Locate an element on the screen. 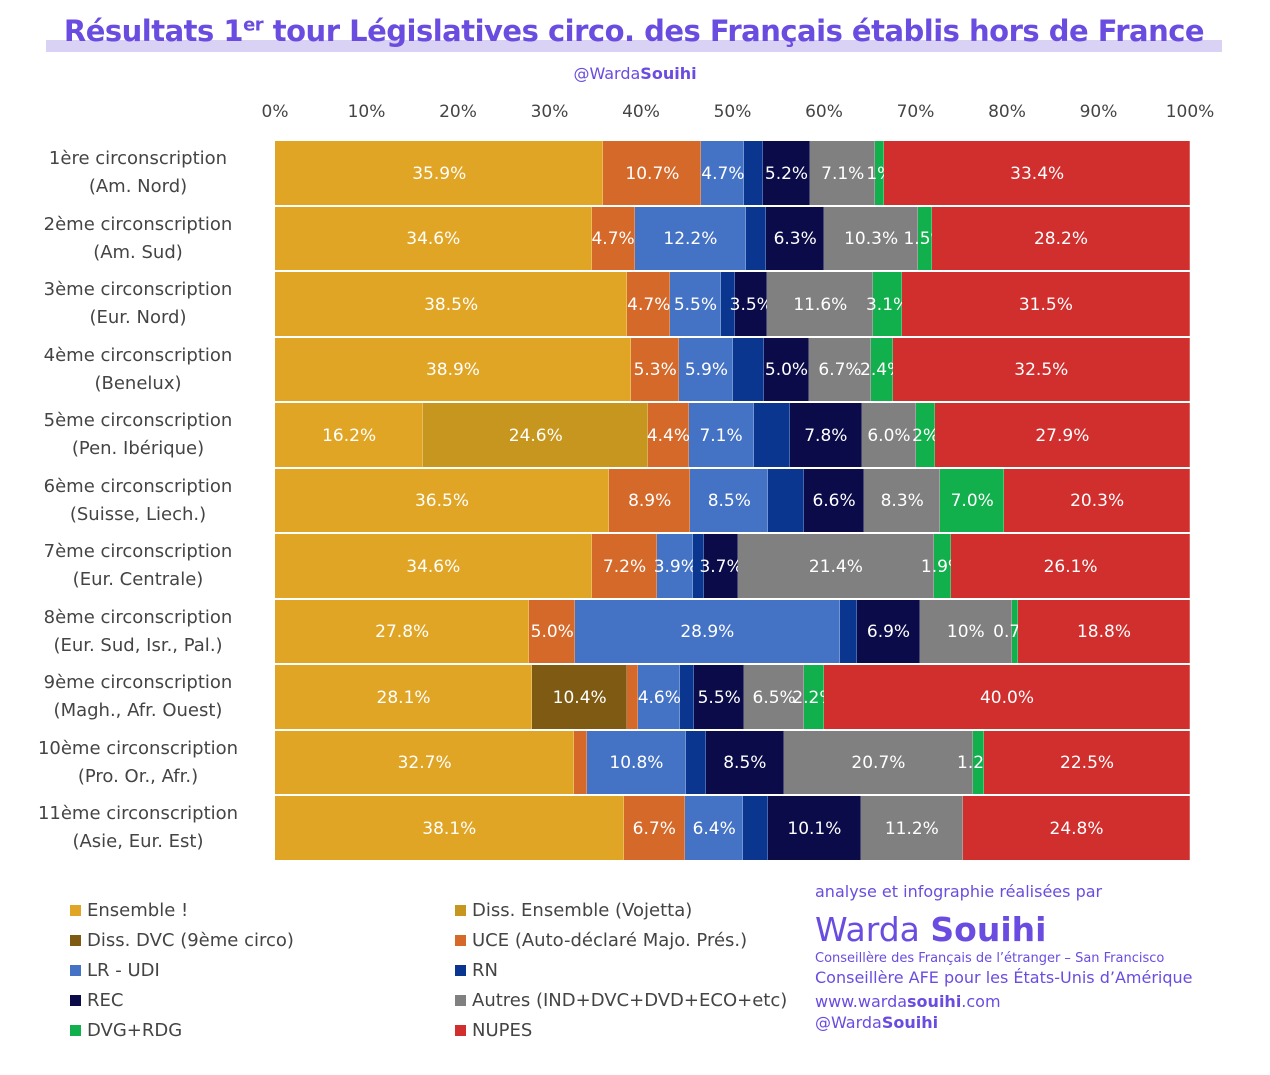 The width and height of the screenshot is (1270, 1075). x-tick-label: 30% is located at coordinates (549, 112).